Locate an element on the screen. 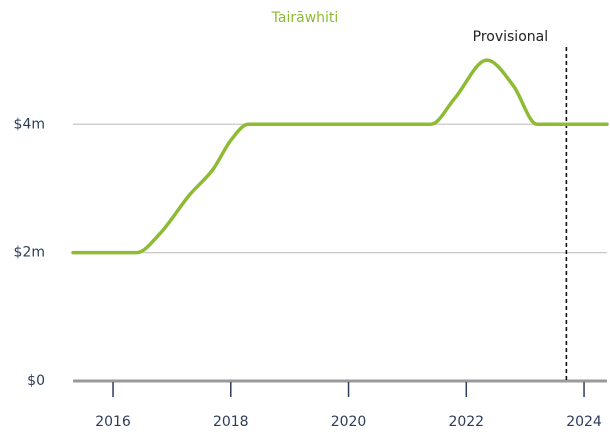 The image size is (610, 436). x-tick-label: 2020 is located at coordinates (349, 422).